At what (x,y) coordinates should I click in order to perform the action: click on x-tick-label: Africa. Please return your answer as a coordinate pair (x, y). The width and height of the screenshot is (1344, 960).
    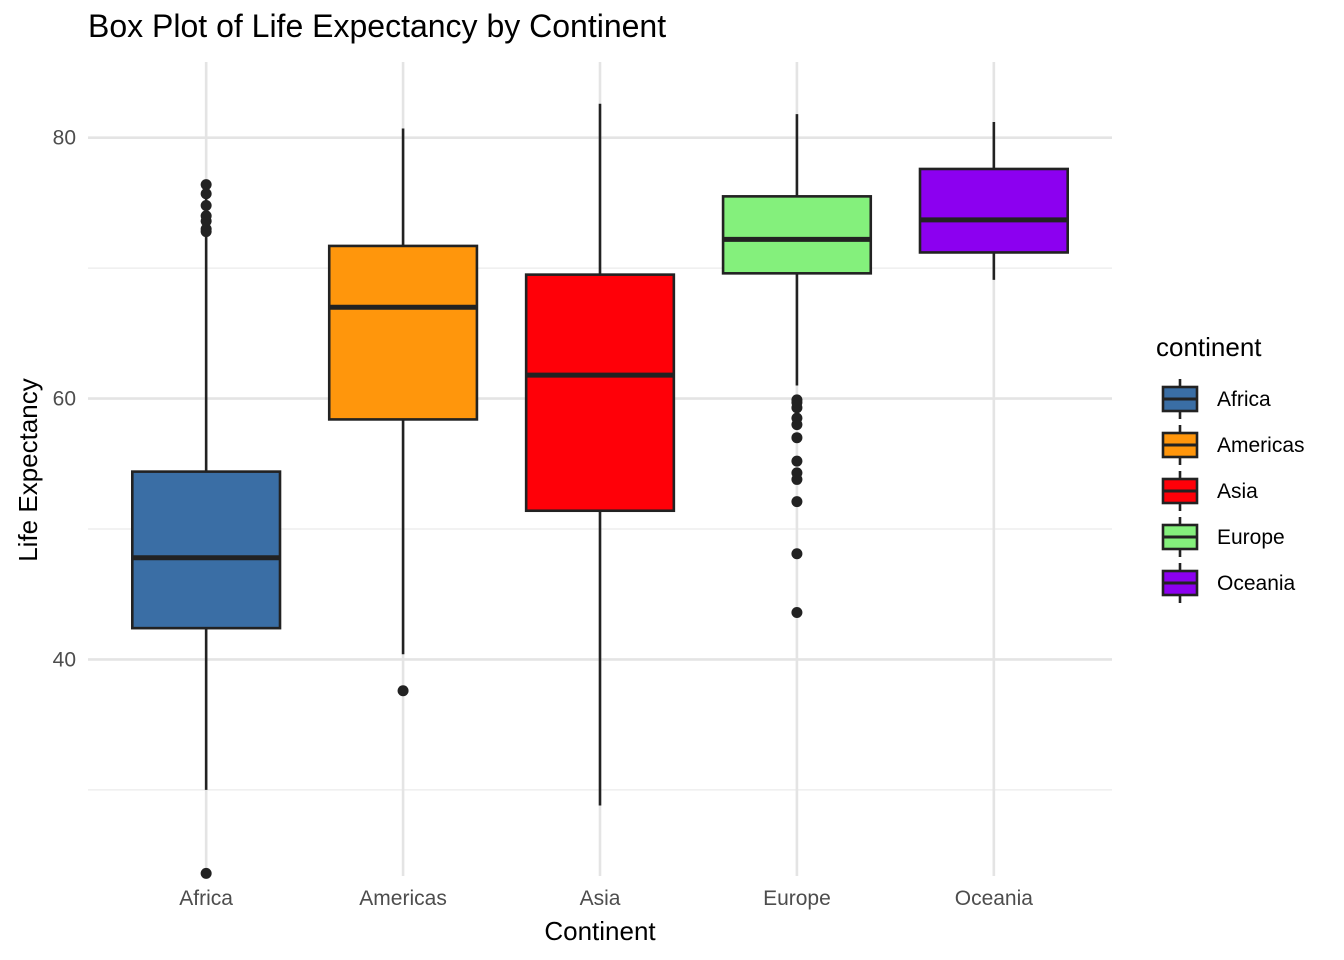
    Looking at the image, I should click on (206, 898).